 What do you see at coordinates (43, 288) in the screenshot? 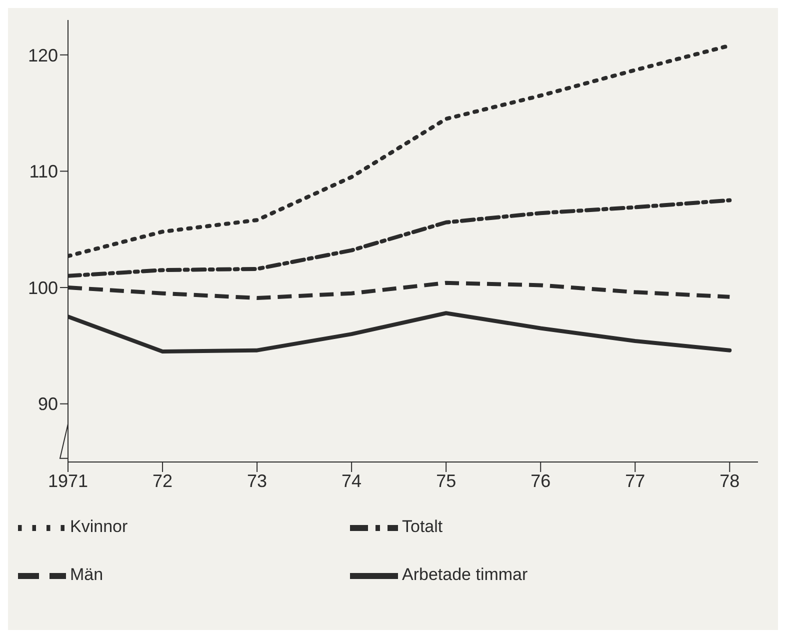
I see `y-tick-label: 100` at bounding box center [43, 288].